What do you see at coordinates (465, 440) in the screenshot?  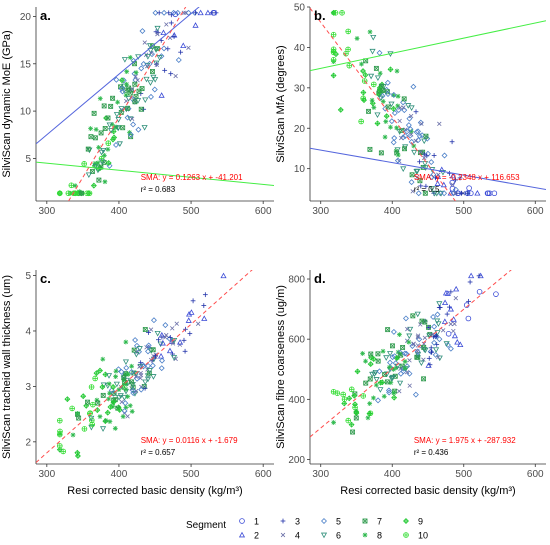 I see `sma-equation: SMA: y = 1.975 x + -287.932` at bounding box center [465, 440].